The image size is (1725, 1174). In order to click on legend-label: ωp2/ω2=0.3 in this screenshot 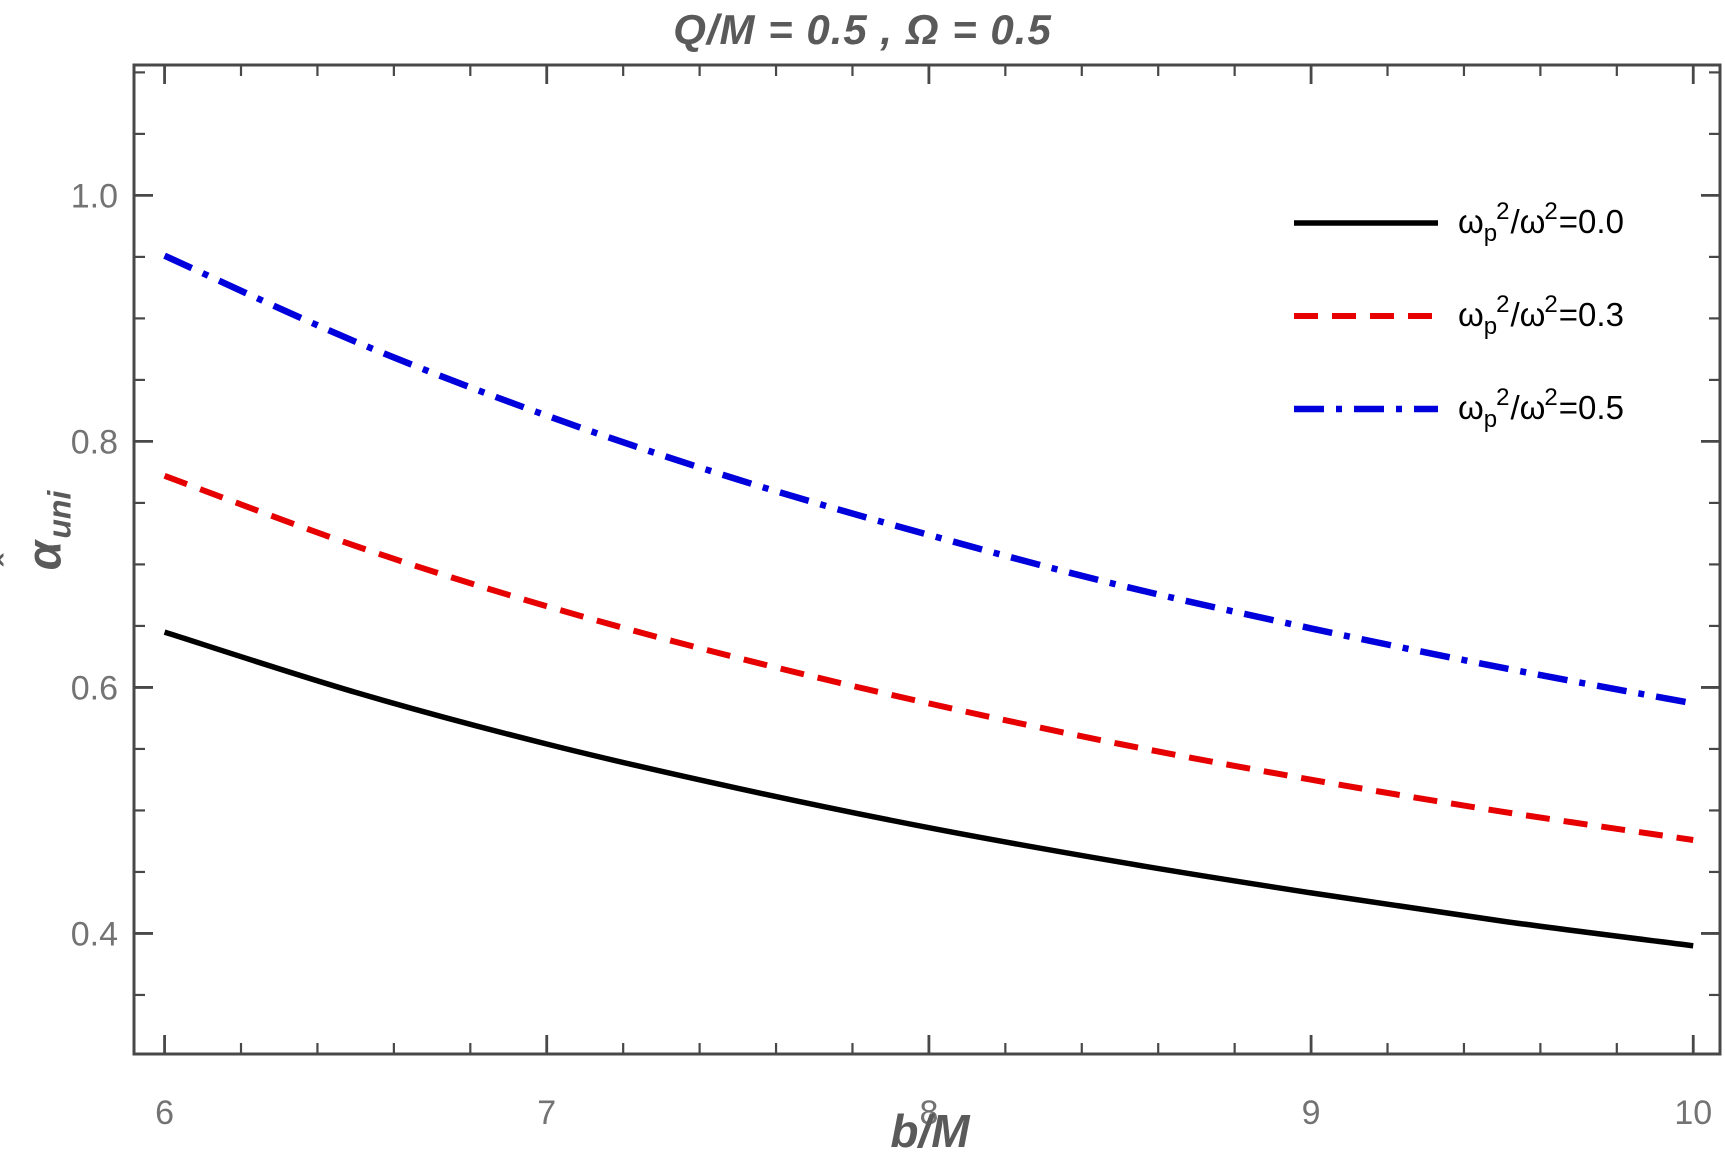, I will do `click(1541, 315)`.